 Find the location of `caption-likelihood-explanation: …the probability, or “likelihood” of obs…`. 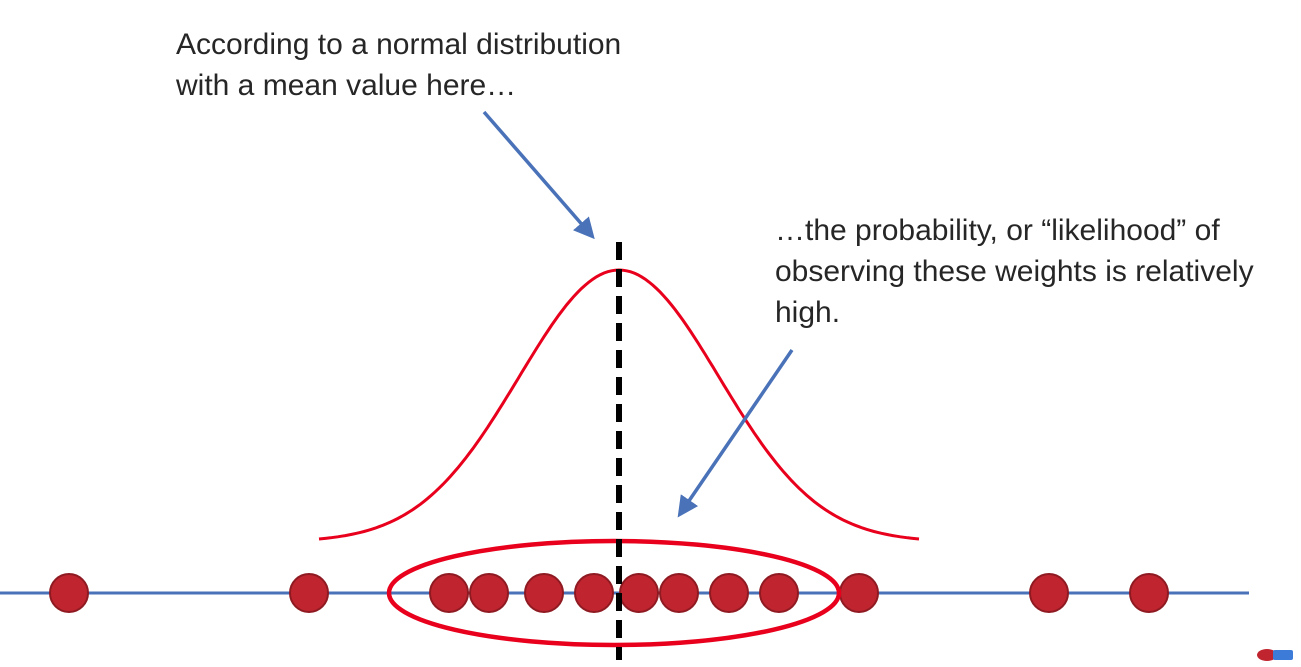

caption-likelihood-explanation: …the probability, or “likelihood” of obs… is located at coordinates (1014, 271).